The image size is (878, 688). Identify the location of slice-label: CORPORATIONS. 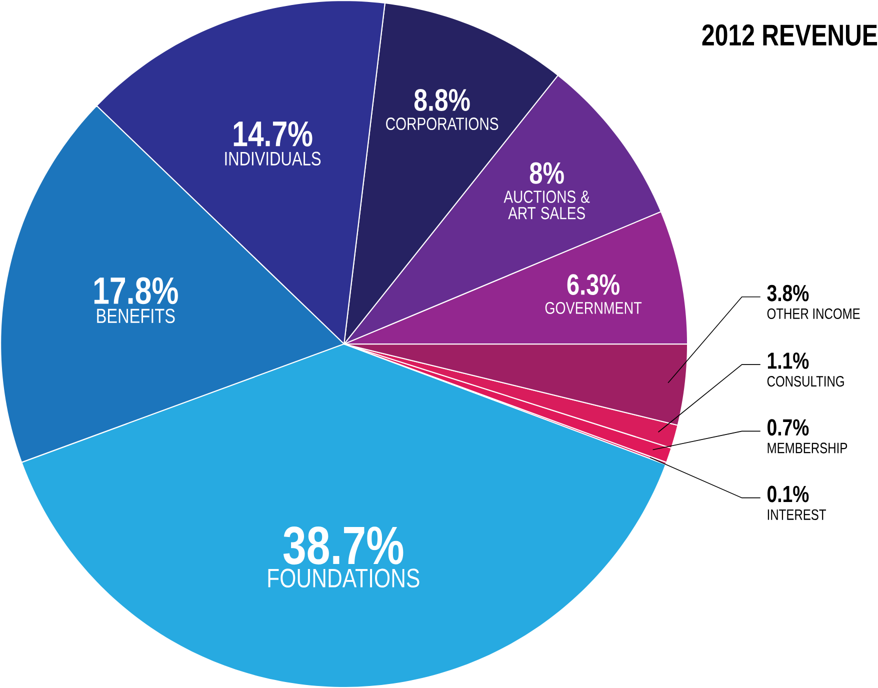
(442, 124).